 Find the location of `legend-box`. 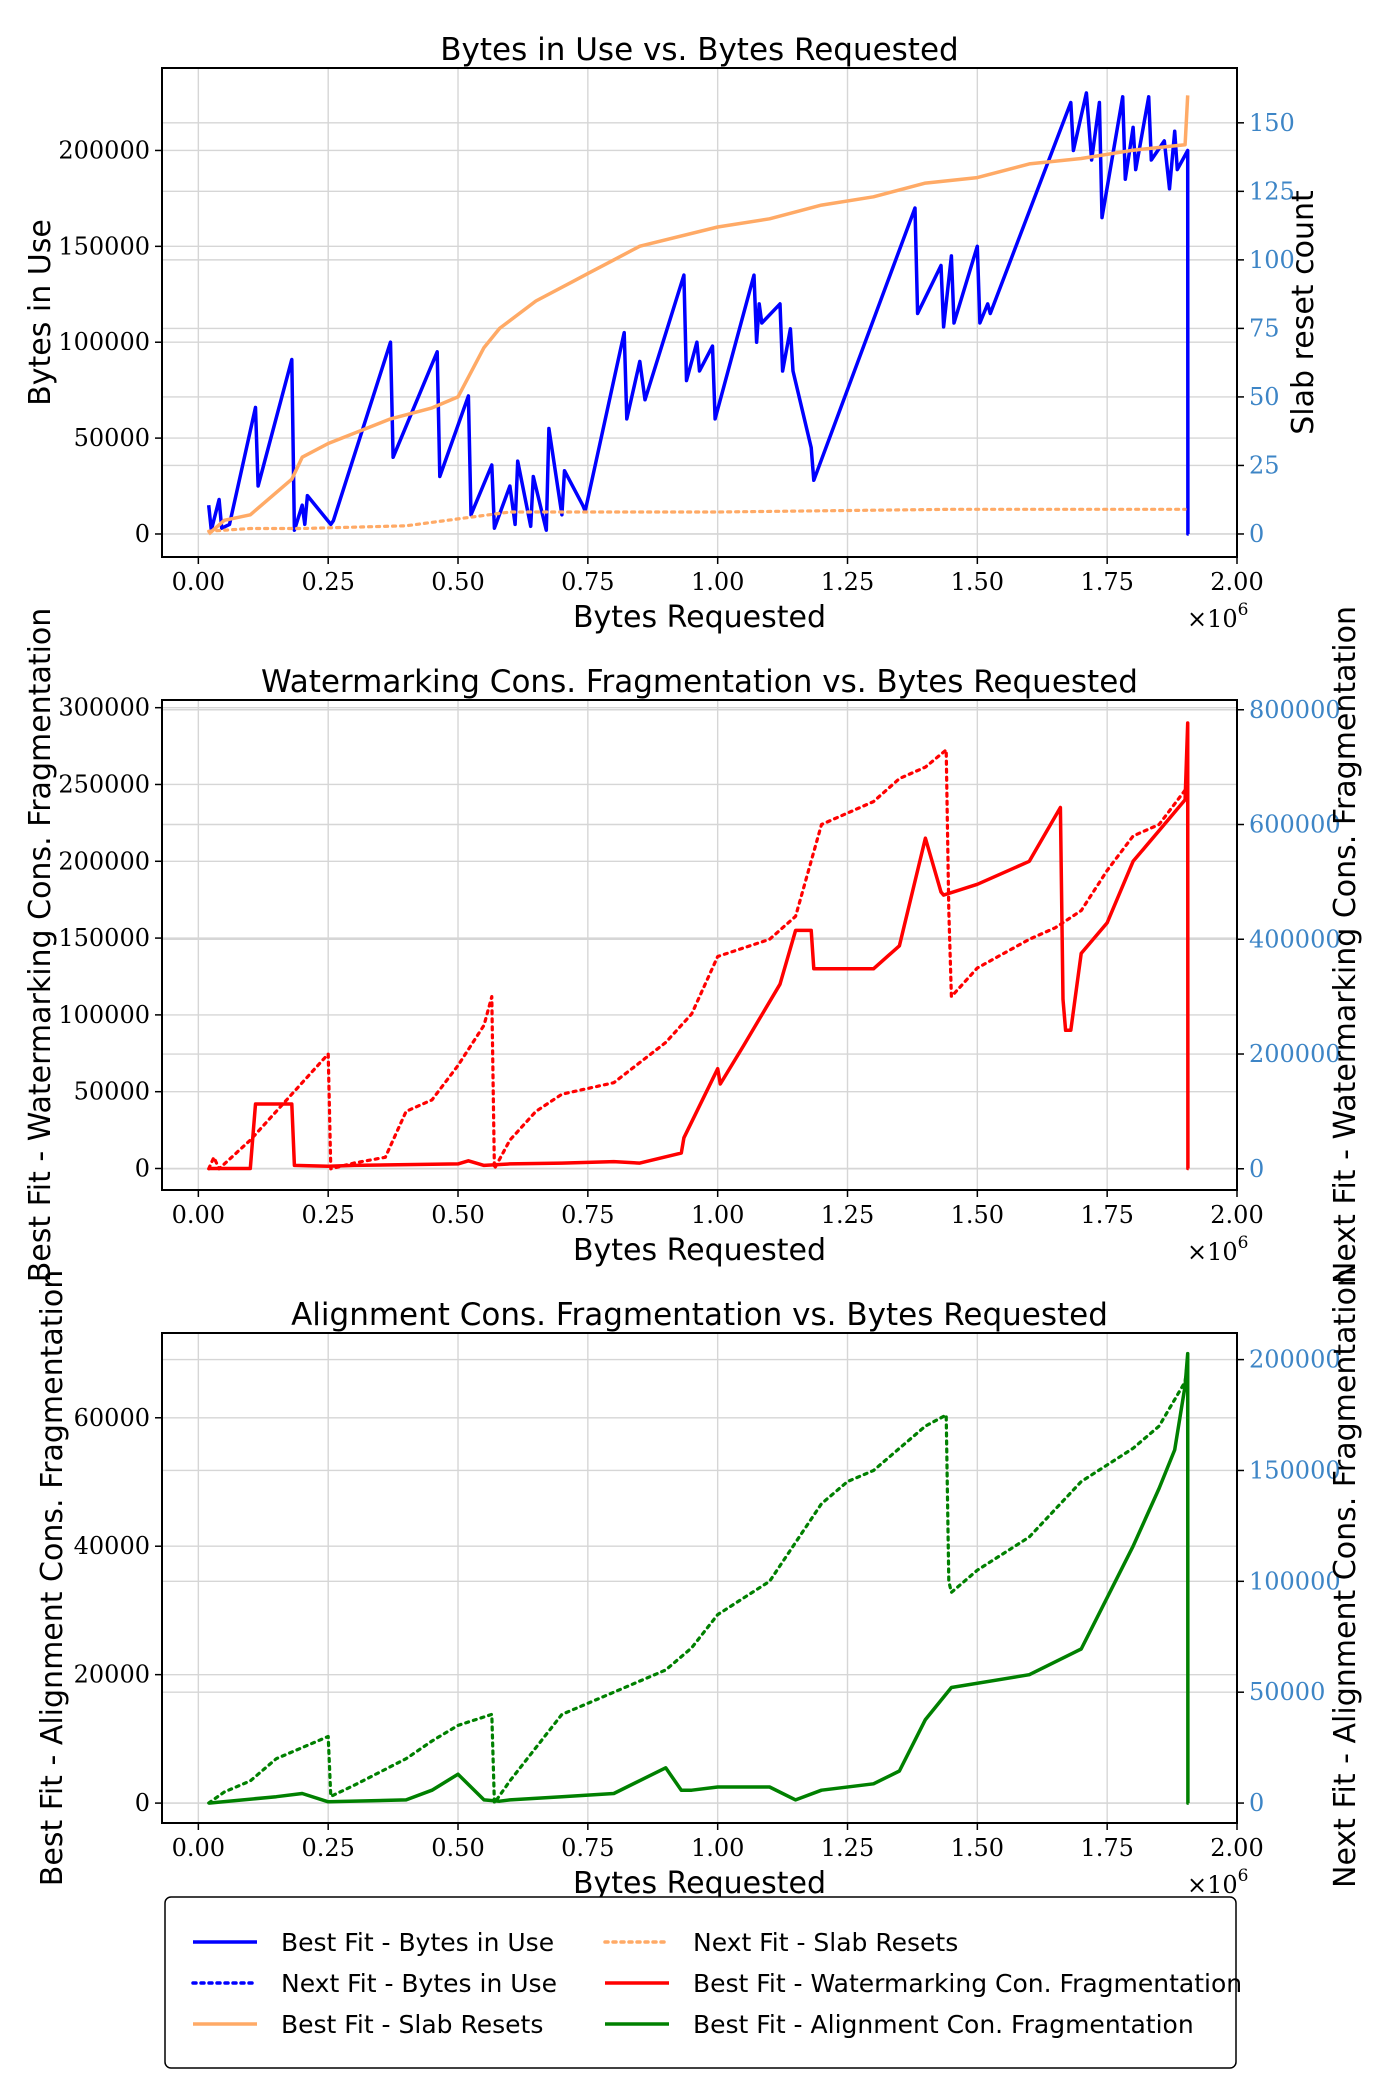

legend-box is located at coordinates (700, 1982).